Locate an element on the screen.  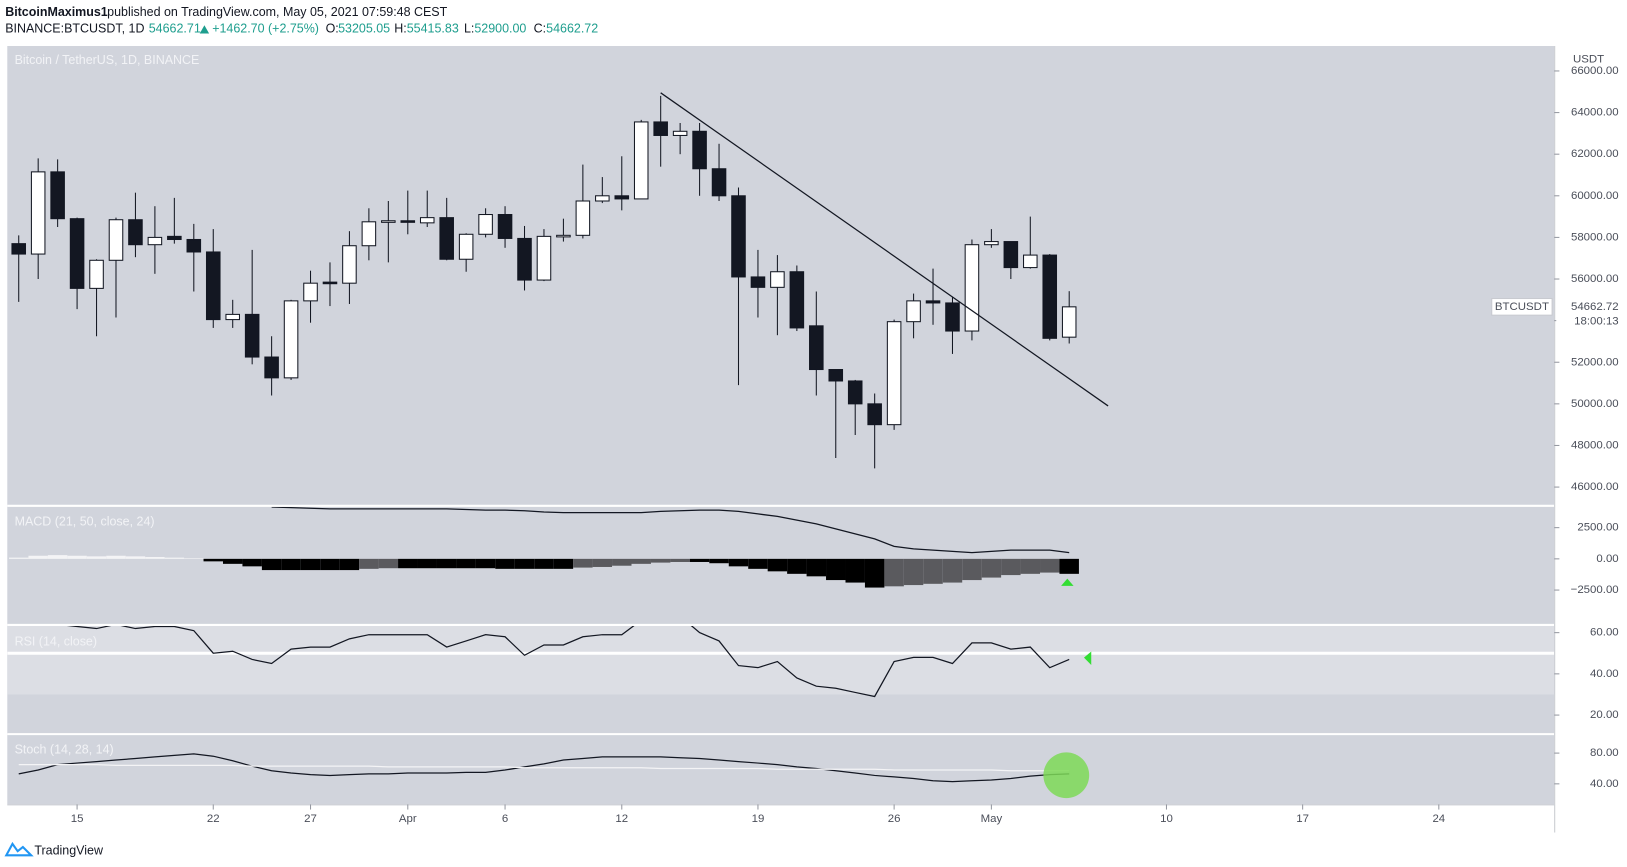
ohlc-label: C: is located at coordinates (540, 29).